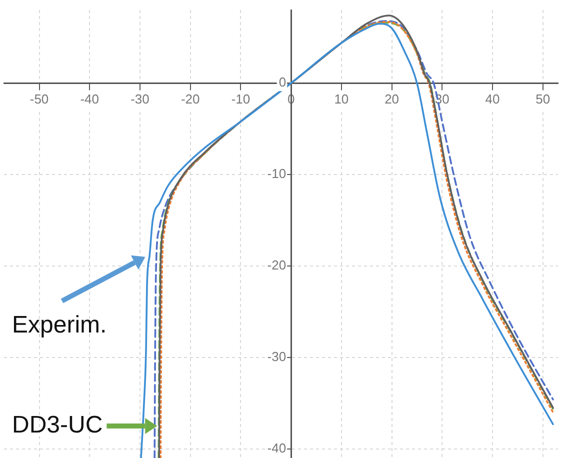 Image resolution: width=562 pixels, height=458 pixels. Describe the element at coordinates (39, 99) in the screenshot. I see `x-tick-label: -50` at that location.